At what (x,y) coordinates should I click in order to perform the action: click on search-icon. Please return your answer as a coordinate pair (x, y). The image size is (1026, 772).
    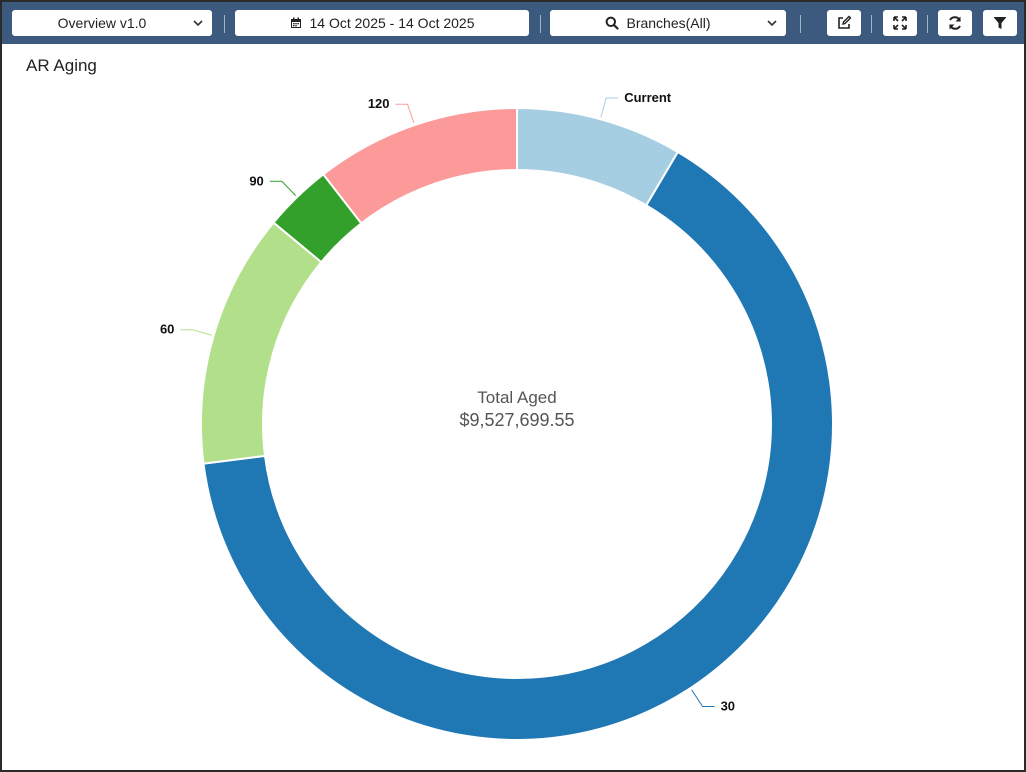
    Looking at the image, I should click on (613, 23).